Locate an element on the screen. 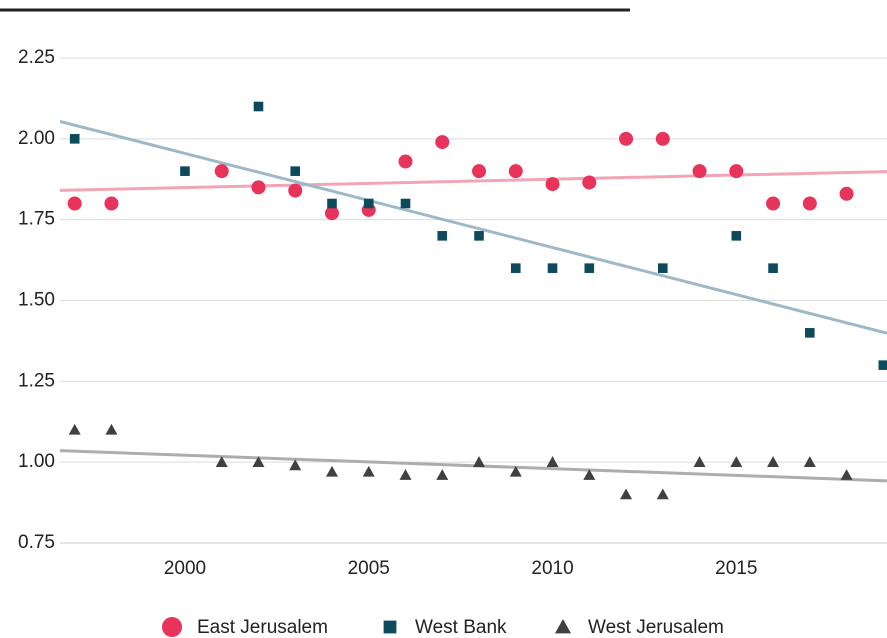  y-tick-label: 0.75 is located at coordinates (36, 542).